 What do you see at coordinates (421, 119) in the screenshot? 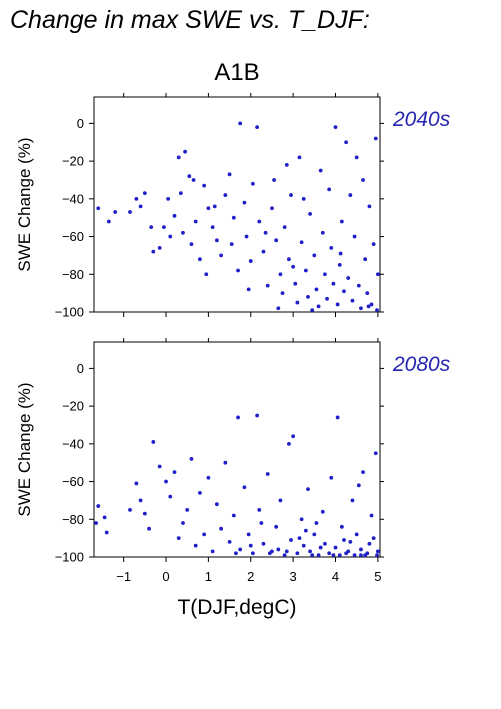
I see `period-label: 2040s` at bounding box center [421, 119].